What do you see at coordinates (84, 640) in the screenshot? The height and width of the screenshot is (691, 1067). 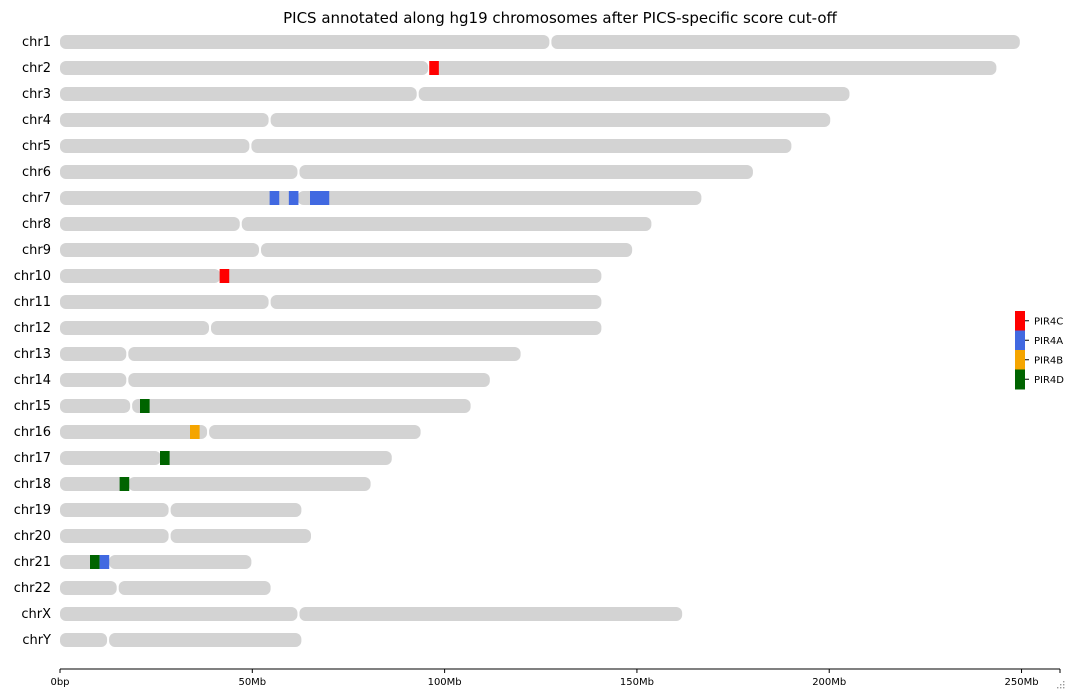 I see `chromosome-bar-chrY-p-arm` at bounding box center [84, 640].